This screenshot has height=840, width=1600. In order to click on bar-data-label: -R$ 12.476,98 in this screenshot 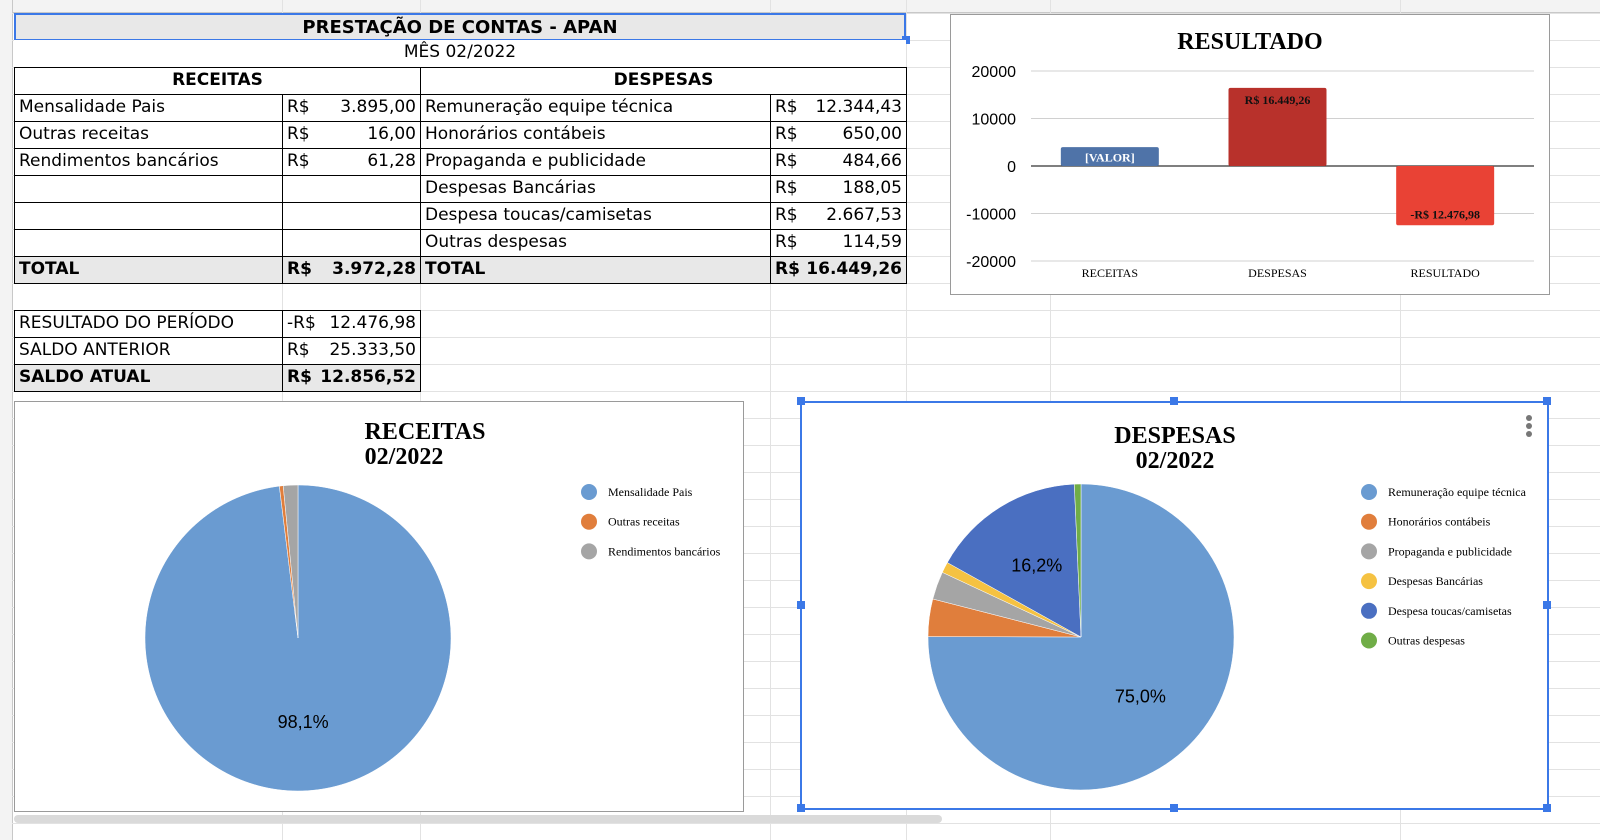, I will do `click(1445, 214)`.